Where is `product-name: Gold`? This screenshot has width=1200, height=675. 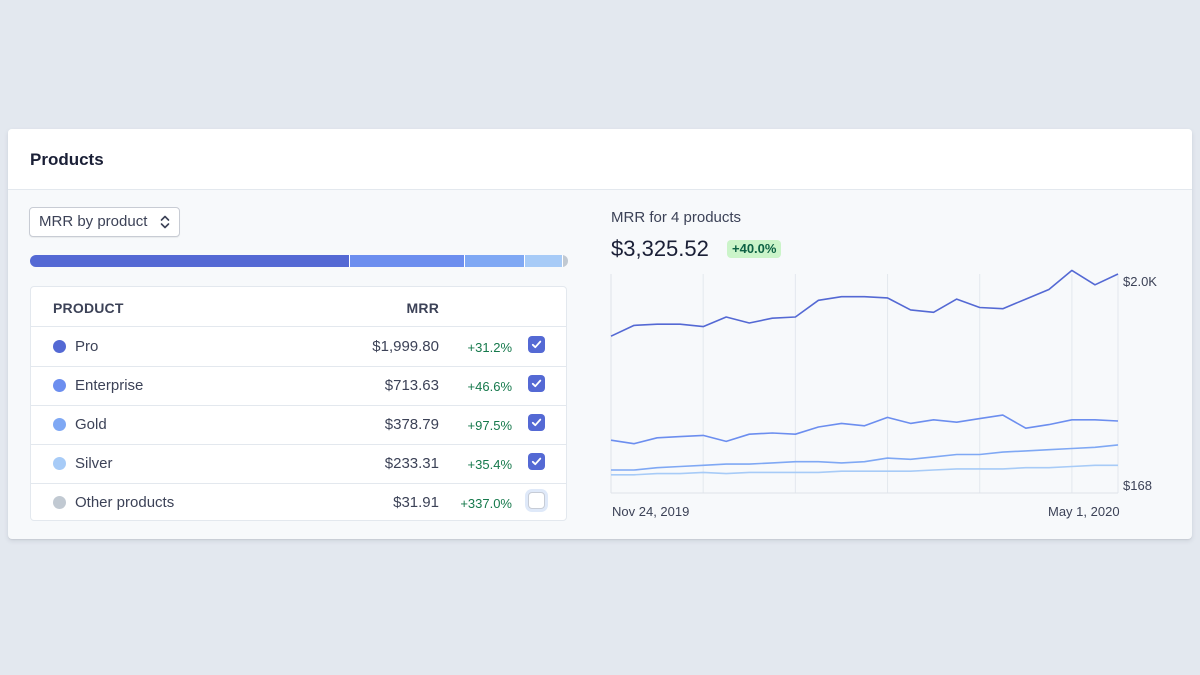
product-name: Gold is located at coordinates (91, 424).